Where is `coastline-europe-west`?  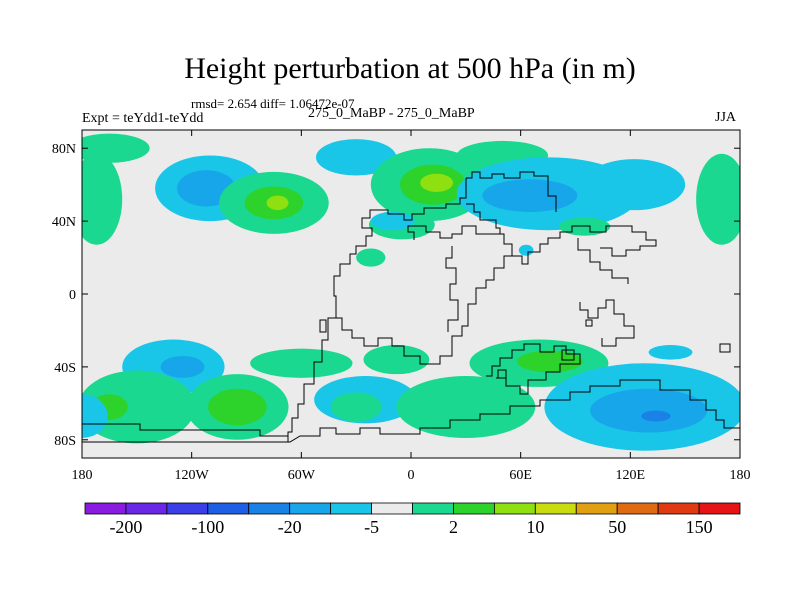 coastline-europe-west is located at coordinates (400, 248).